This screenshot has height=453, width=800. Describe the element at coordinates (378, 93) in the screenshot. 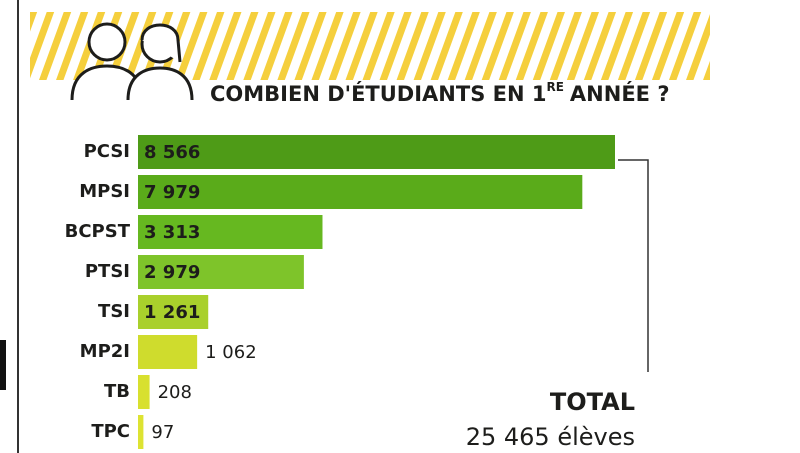

I see `title-part: COMBIEN D'ÉTUDIANTS EN 1` at that location.